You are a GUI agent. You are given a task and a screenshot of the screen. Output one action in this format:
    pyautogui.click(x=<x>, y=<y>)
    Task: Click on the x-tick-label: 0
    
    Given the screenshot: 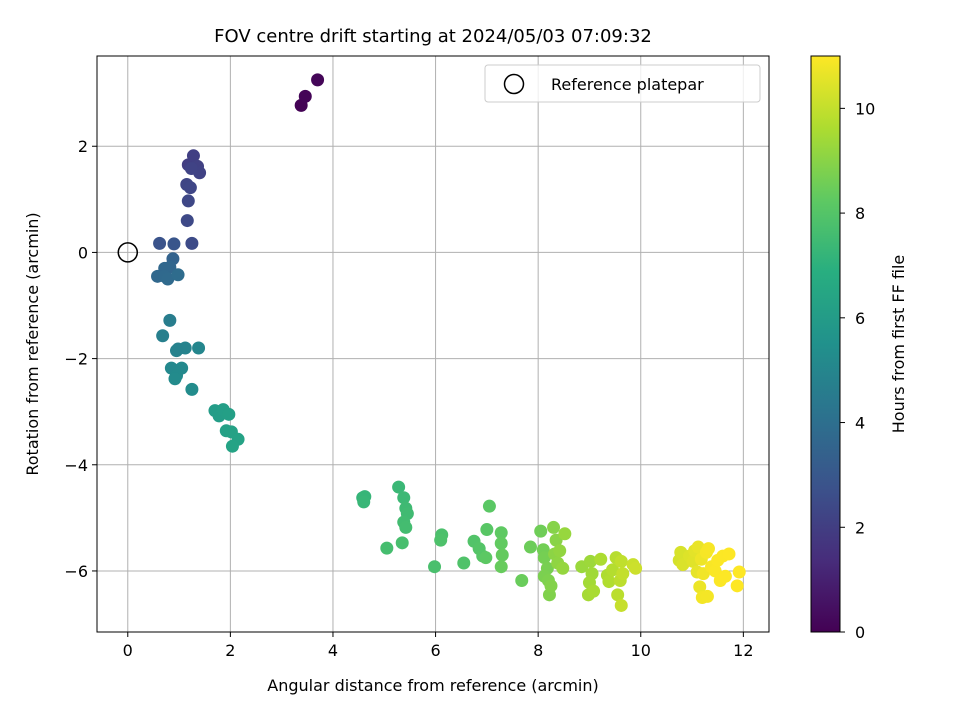 What is the action you would take?
    pyautogui.click(x=128, y=650)
    